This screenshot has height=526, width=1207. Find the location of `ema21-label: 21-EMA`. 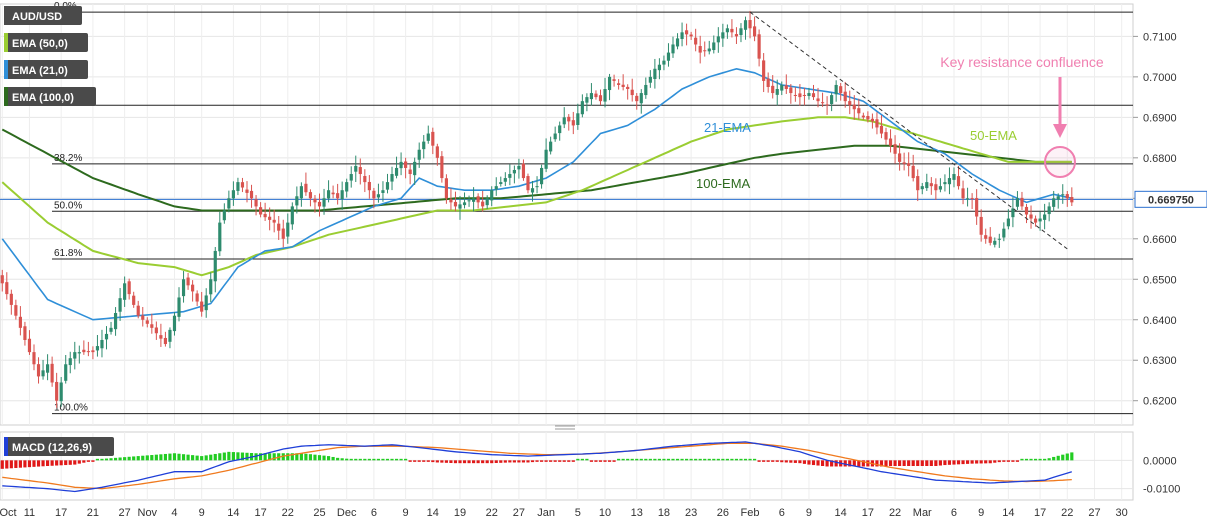

ema21-label: 21-EMA is located at coordinates (727, 127).